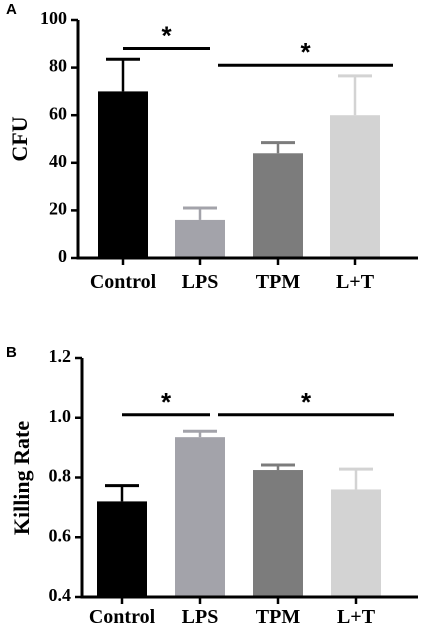 This screenshot has height=631, width=443. What do you see at coordinates (19, 138) in the screenshot?
I see `y-axis-title: CFU` at bounding box center [19, 138].